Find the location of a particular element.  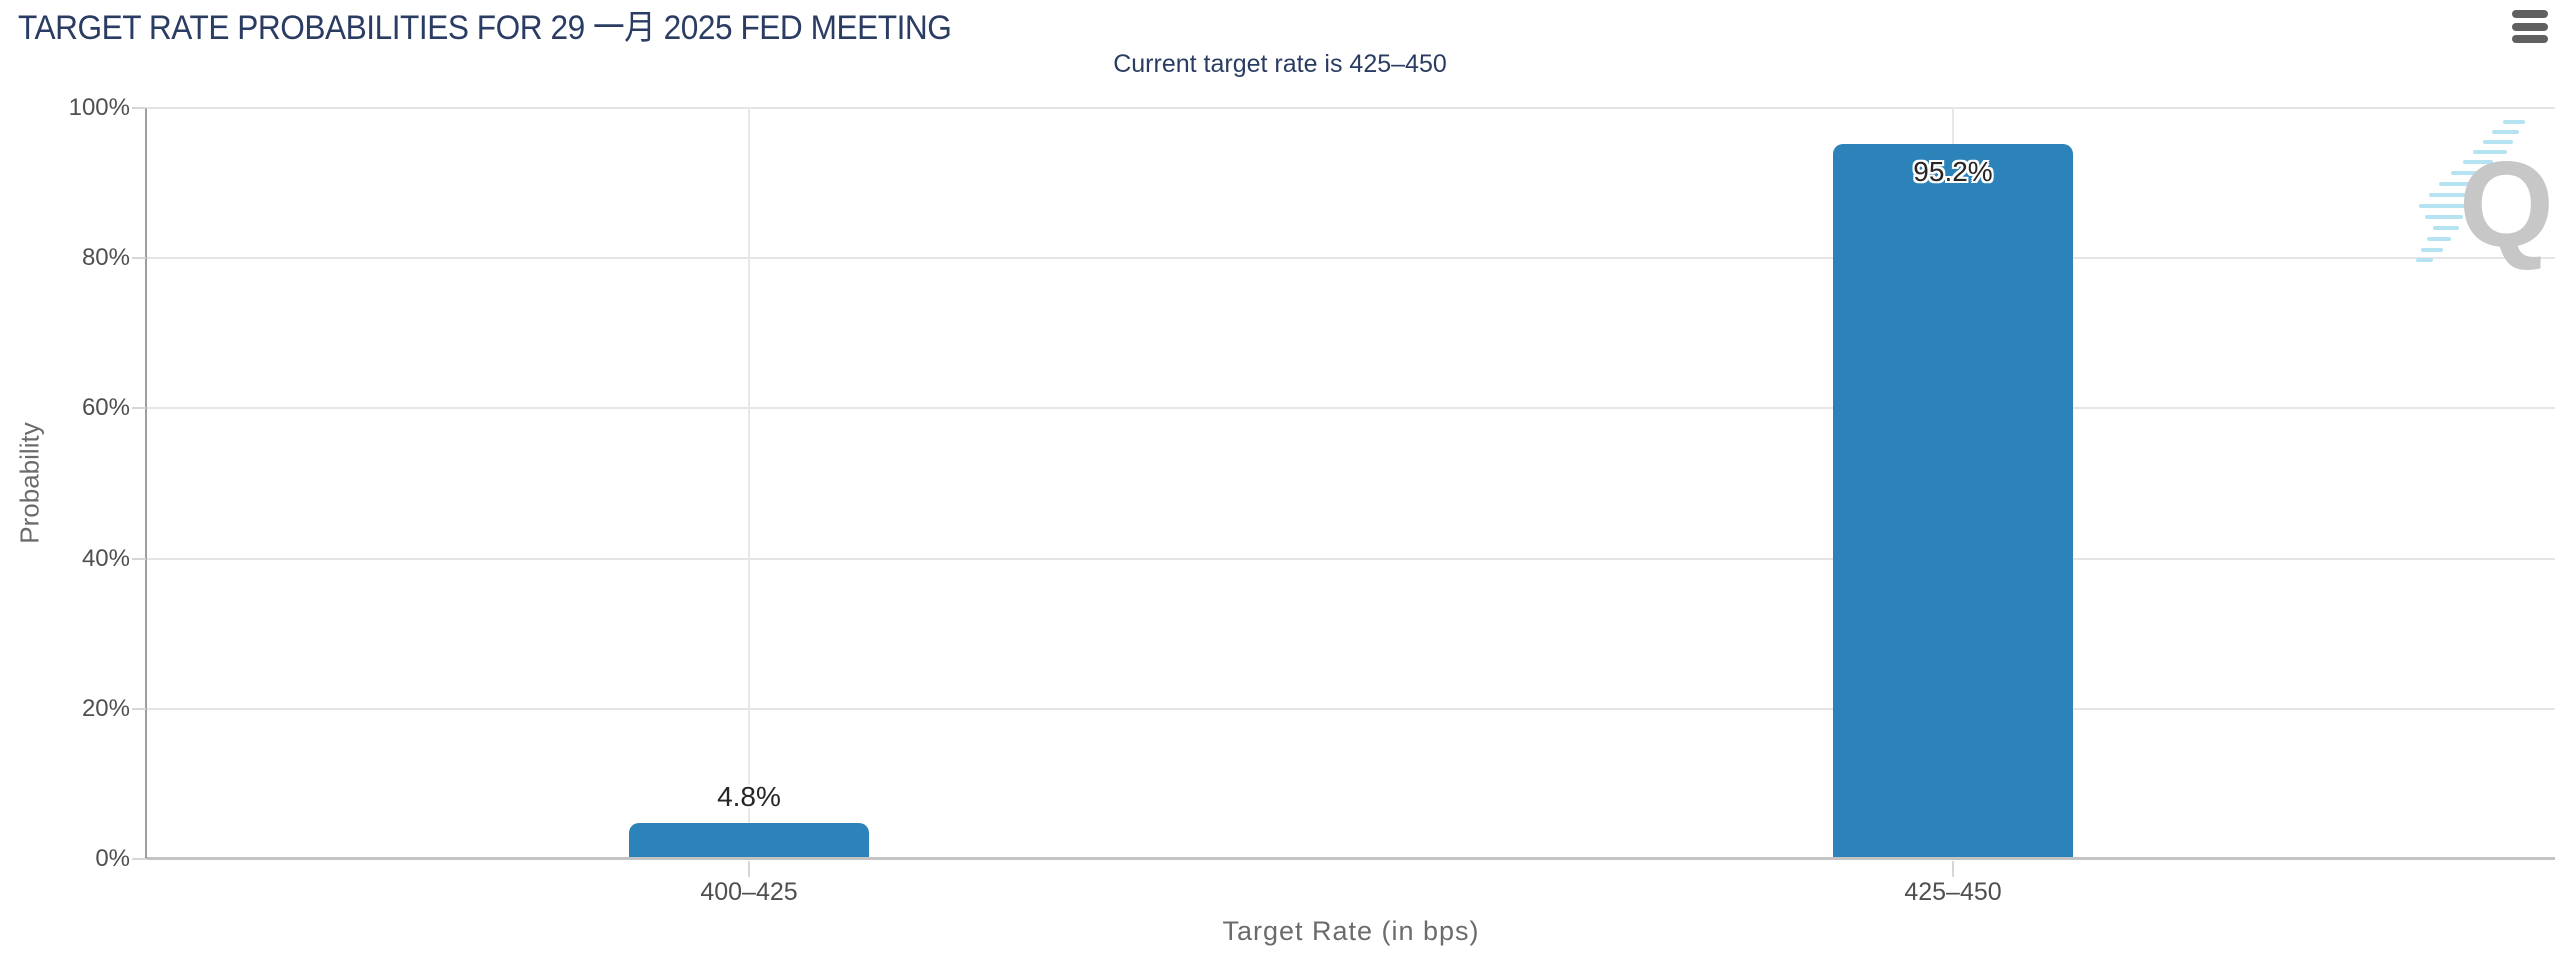

y-axis-line is located at coordinates (146, 483).